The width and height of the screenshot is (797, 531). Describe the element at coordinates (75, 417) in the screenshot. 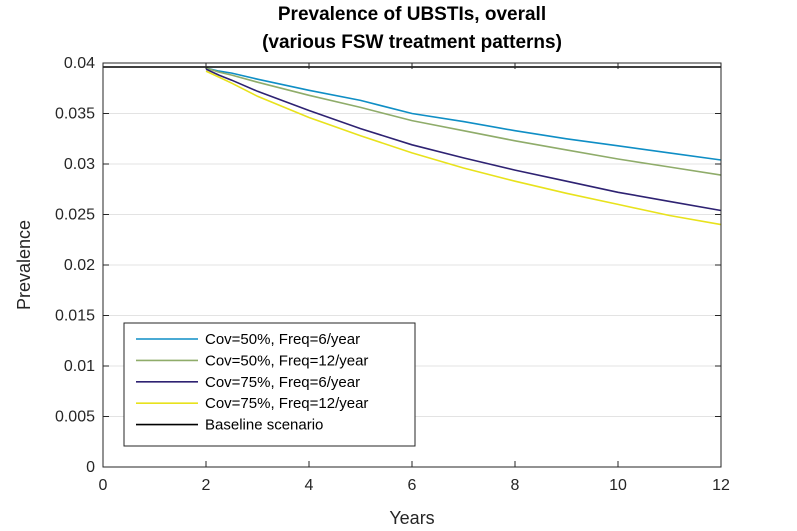

I see `y-tick-label: 0.005` at that location.